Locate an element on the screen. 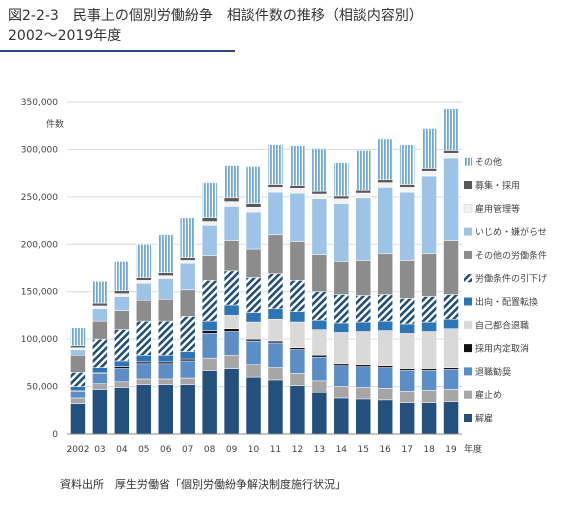  source-note: 資料出所 厚生労働省「個別労働紛争解決制度施行状況」 is located at coordinates (203, 484).